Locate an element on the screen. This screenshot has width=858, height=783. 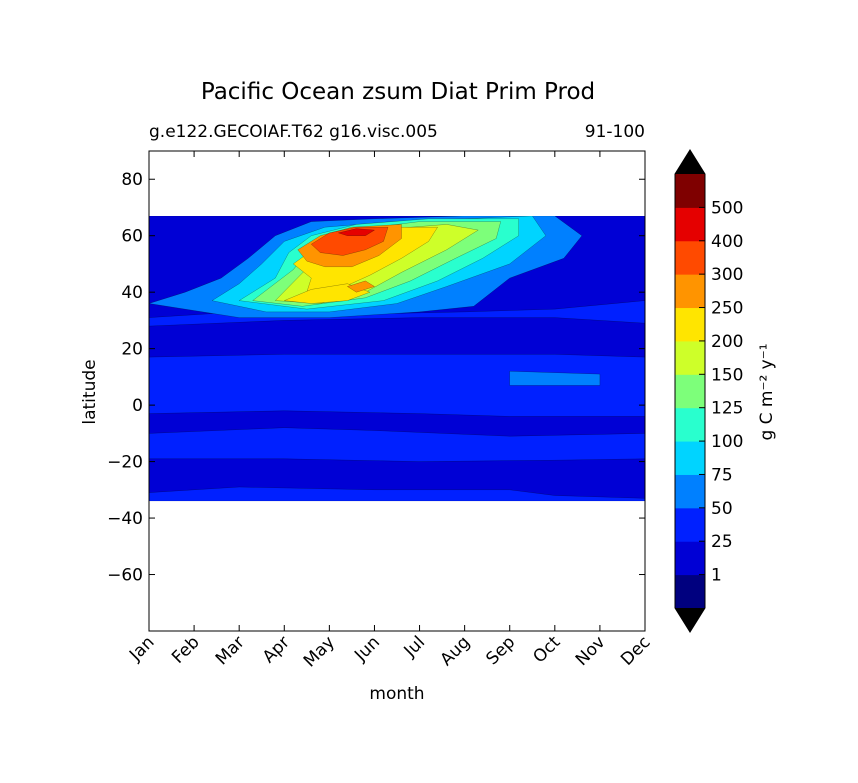
y-tick-label: 60 is located at coordinates (132, 237).